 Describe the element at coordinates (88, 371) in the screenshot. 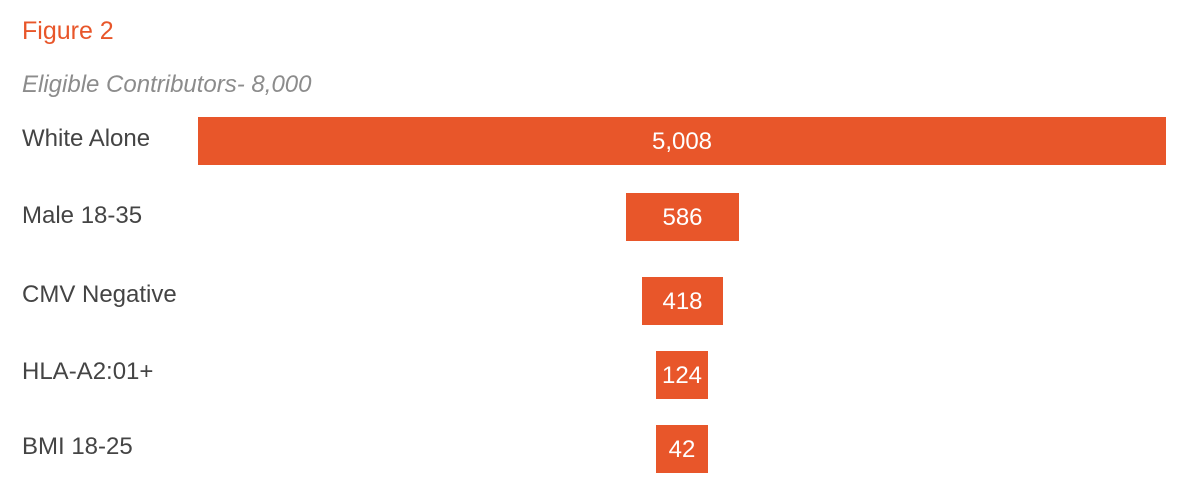

I see `category-label-hla-a2-01: HLA-A2:01+` at that location.